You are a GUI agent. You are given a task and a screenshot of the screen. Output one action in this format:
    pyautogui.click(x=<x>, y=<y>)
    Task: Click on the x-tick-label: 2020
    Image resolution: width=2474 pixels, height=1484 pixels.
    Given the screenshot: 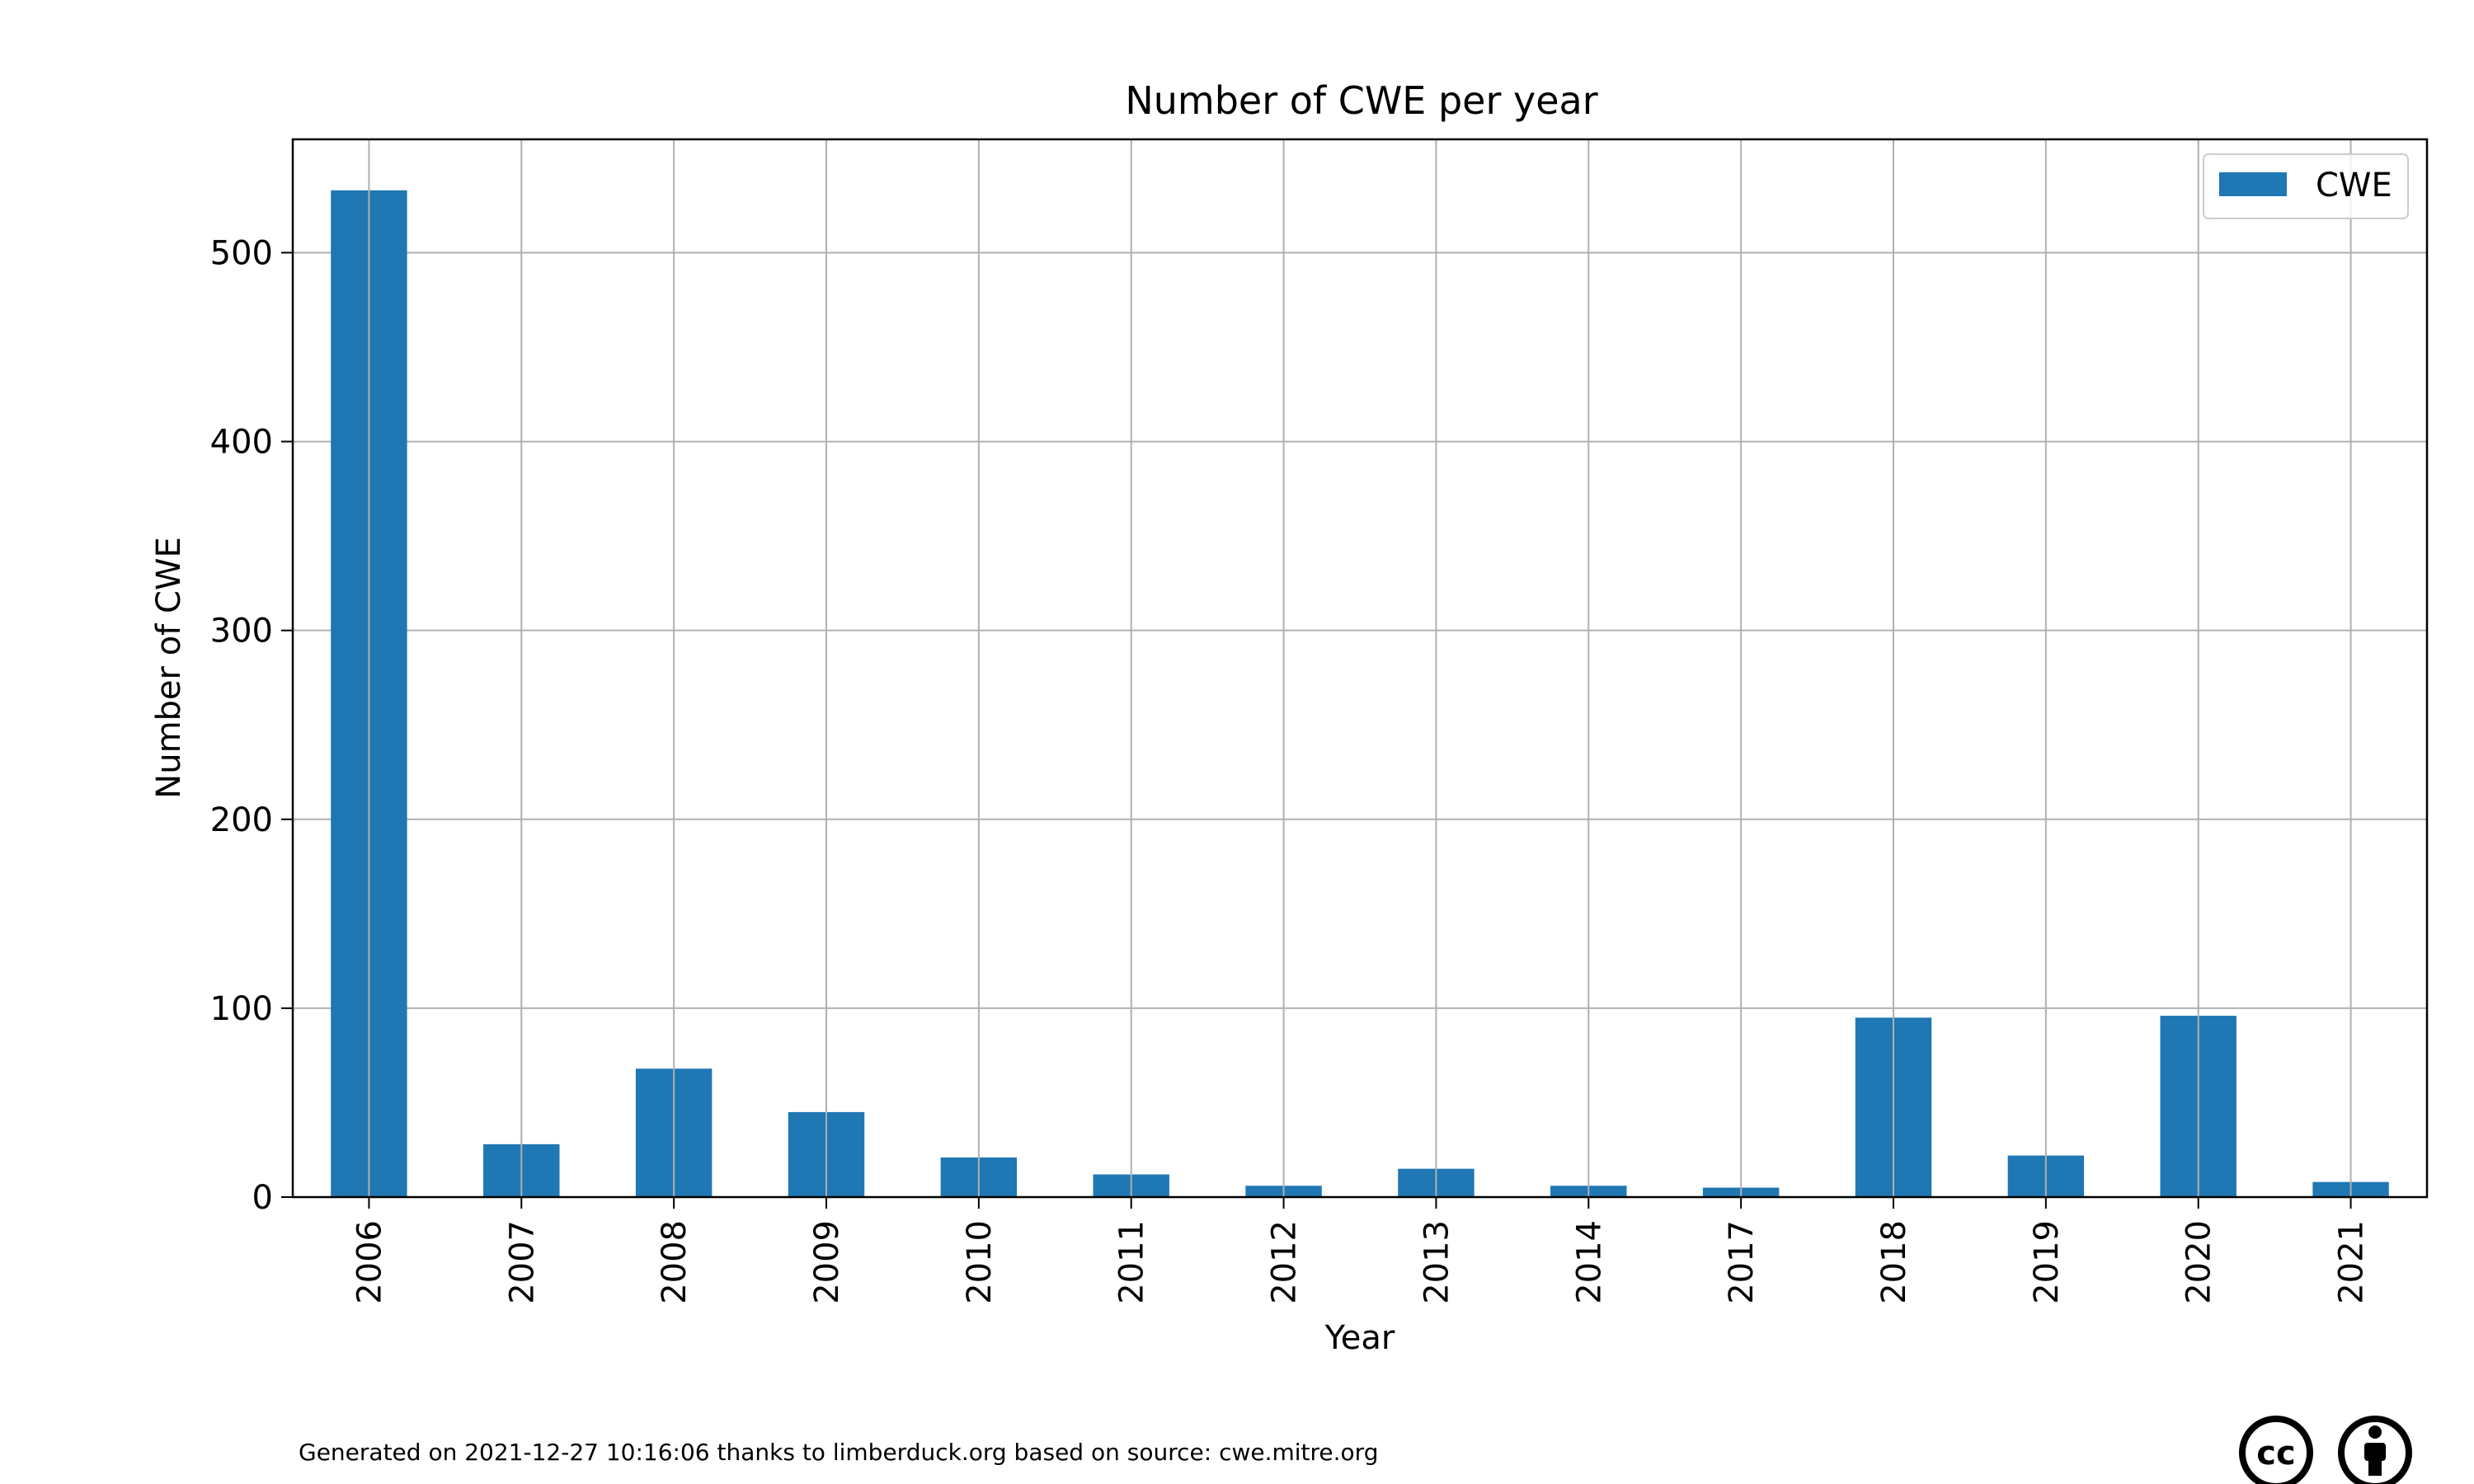 What is the action you would take?
    pyautogui.click(x=2199, y=1262)
    